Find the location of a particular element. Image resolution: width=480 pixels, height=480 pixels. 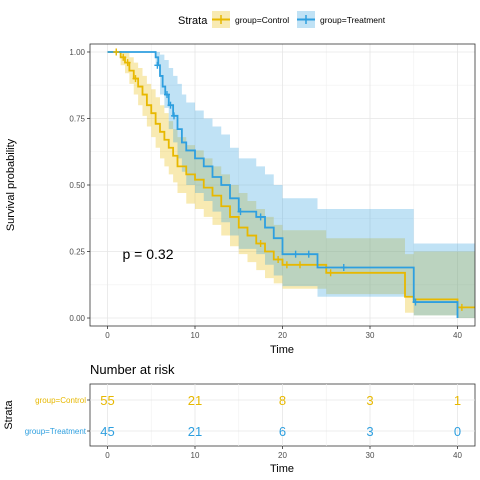

risk-table-x-ticks: 0 10 20 30 40 is located at coordinates (283, 453).